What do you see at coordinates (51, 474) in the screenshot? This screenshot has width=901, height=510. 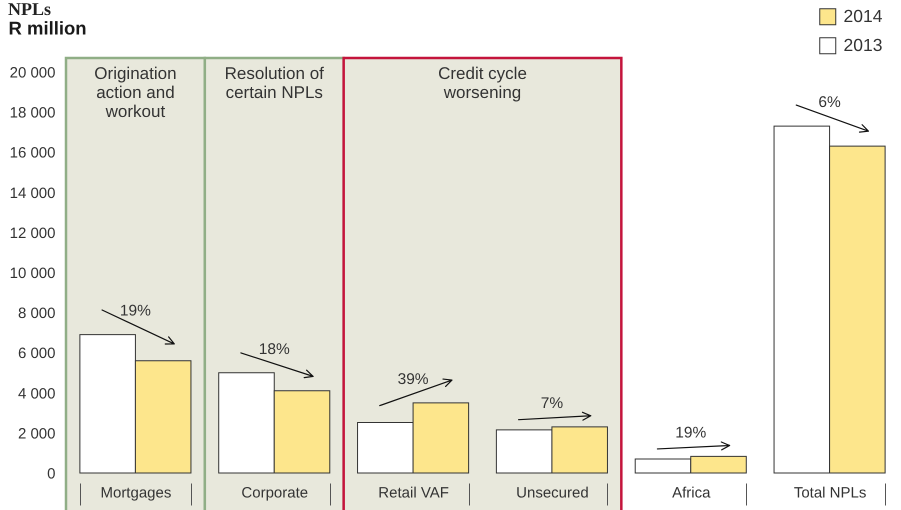 I see `y-tick-label: 0` at bounding box center [51, 474].